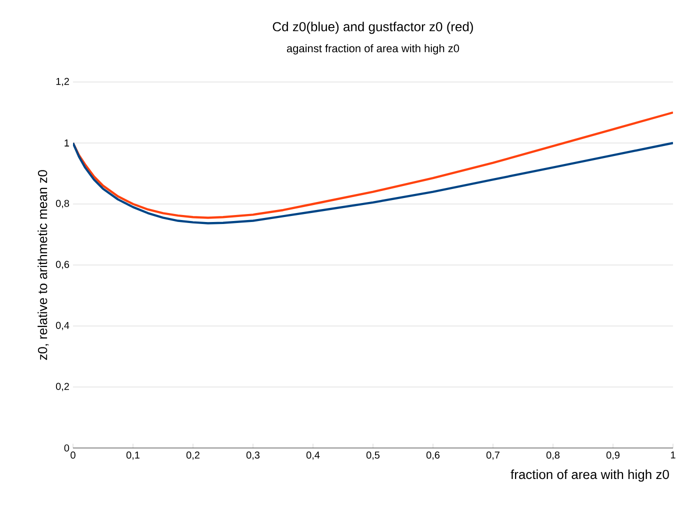 The width and height of the screenshot is (684, 512). Describe the element at coordinates (373, 49) in the screenshot. I see `chart-subtitle: against fraction of area with high z0` at that location.